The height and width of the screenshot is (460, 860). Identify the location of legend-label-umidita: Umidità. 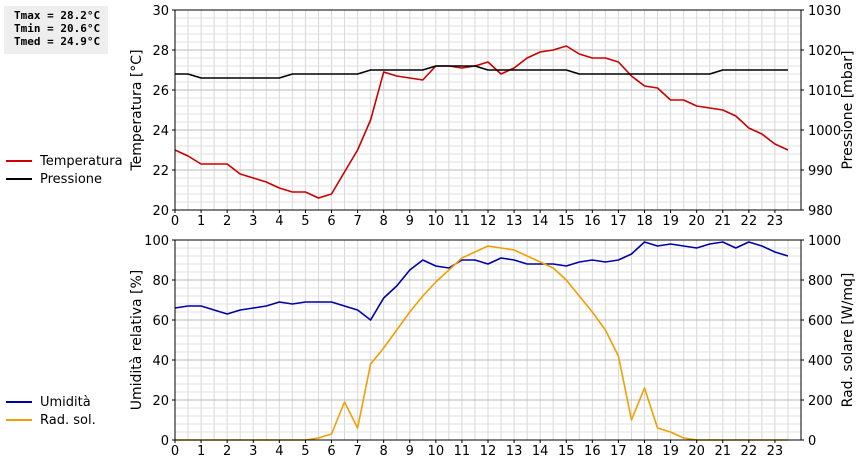
(65, 402).